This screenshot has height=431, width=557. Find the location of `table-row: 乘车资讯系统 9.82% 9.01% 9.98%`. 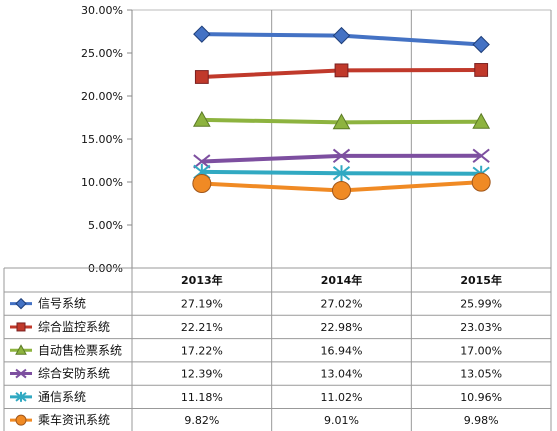

table-row: 乘车资讯系统 9.82% 9.01% 9.98% is located at coordinates (254, 419).